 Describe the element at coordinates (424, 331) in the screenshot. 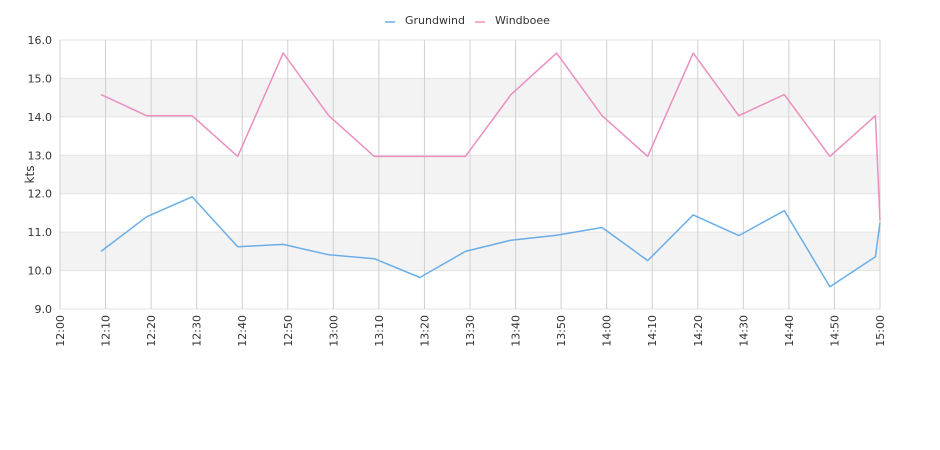

I see `x-tick-label: 13:20` at that location.